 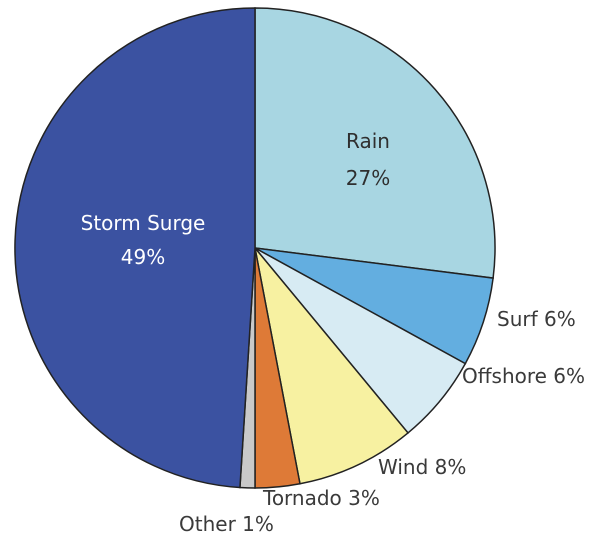 What do you see at coordinates (368, 178) in the screenshot?
I see `rain-percent-label: 27%` at bounding box center [368, 178].